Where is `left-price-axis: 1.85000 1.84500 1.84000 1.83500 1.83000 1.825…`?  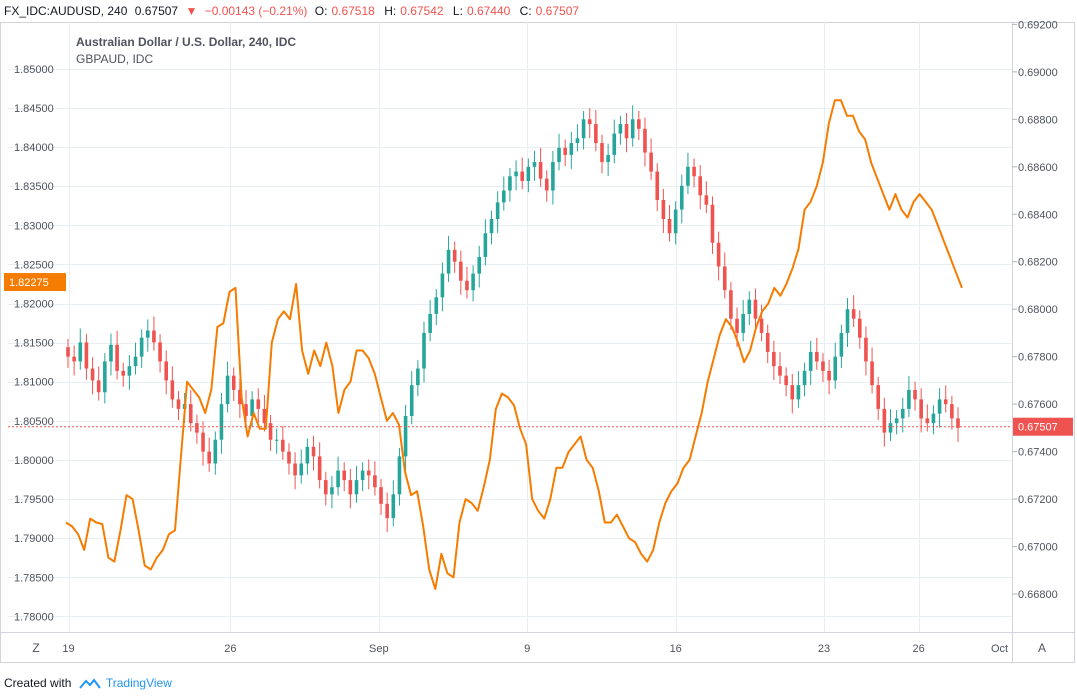
left-price-axis: 1.85000 1.84500 1.84000 1.83500 1.83000 1.825… is located at coordinates (34, 343).